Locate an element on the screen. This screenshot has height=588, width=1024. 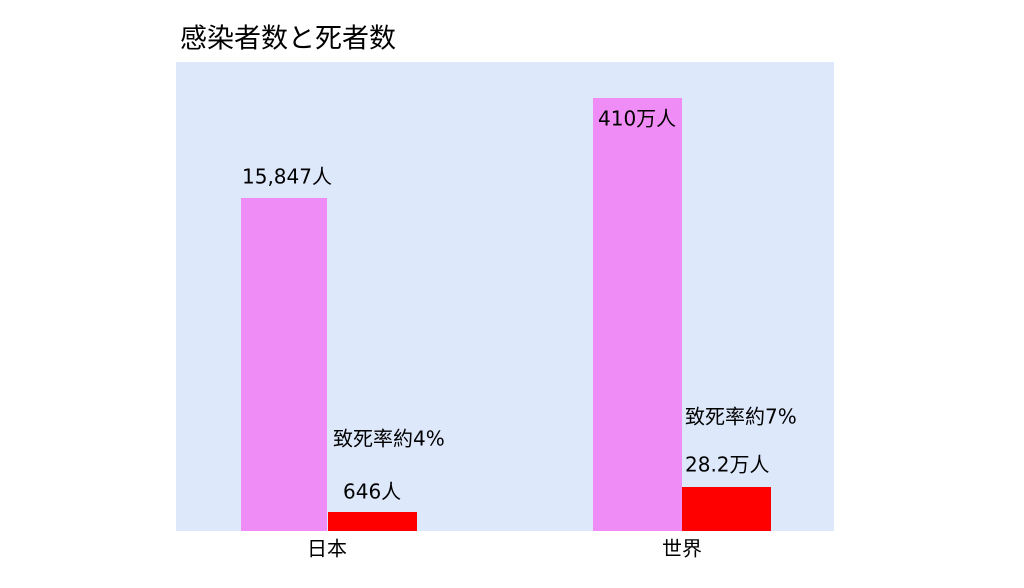
annotation: 致死率約4% is located at coordinates (389, 439).